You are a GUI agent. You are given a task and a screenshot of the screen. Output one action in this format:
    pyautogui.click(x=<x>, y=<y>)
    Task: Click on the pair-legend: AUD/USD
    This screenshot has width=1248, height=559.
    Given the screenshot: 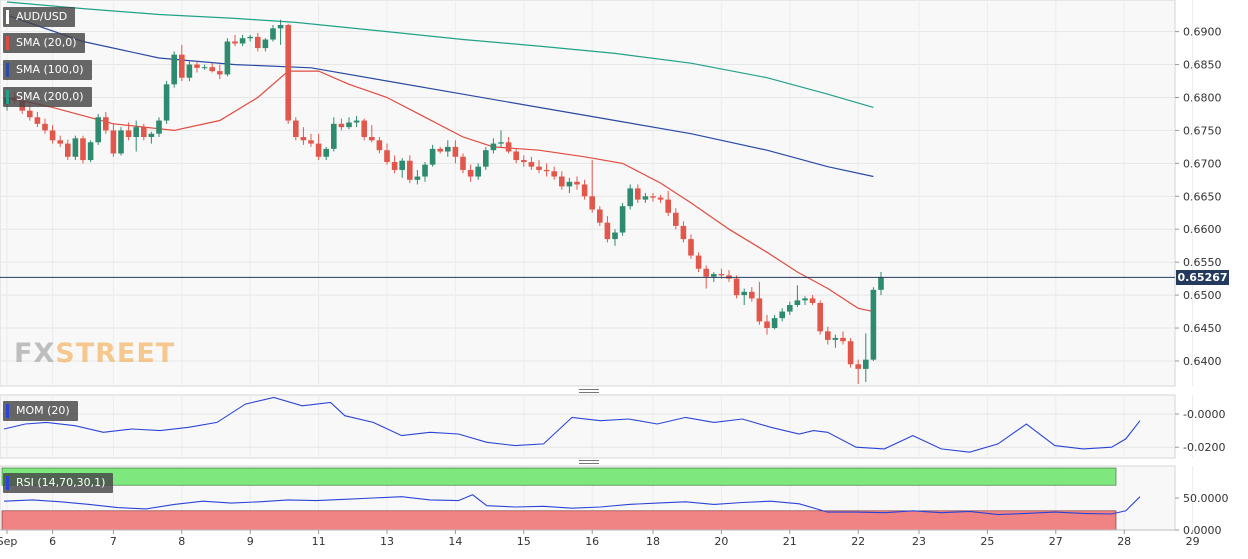 What is the action you would take?
    pyautogui.click(x=39, y=17)
    